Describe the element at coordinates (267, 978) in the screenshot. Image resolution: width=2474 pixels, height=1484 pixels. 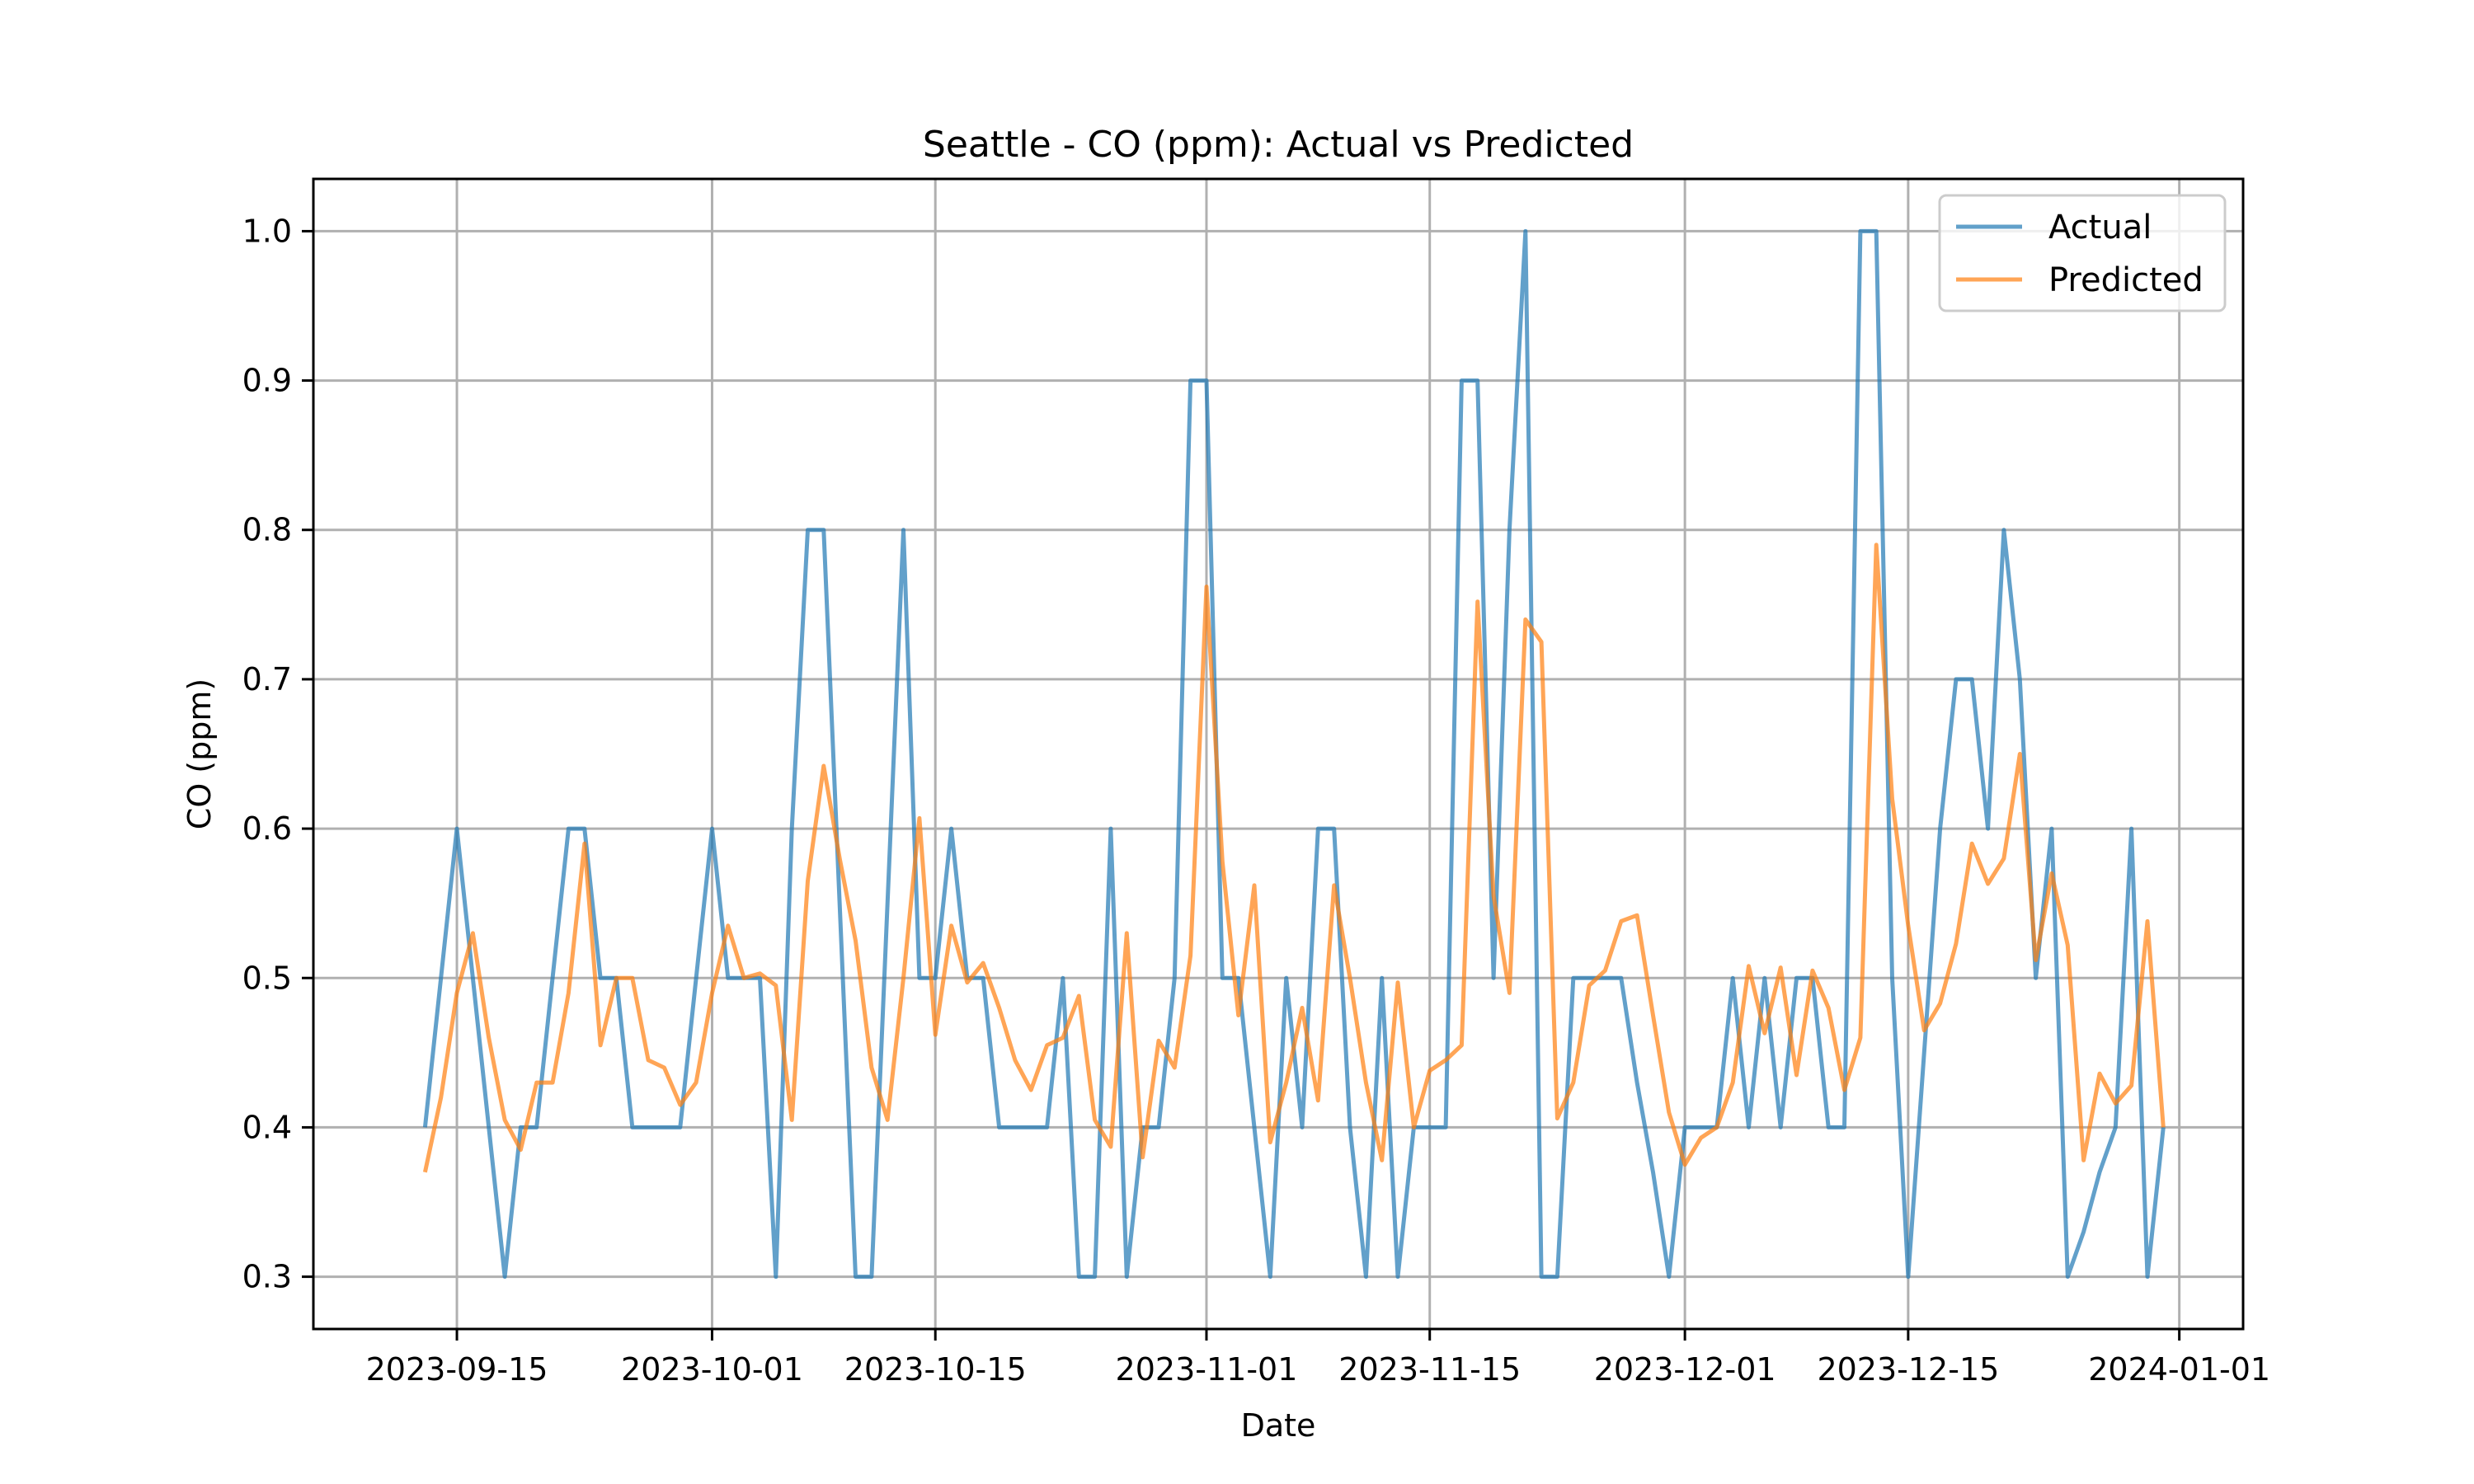
I see `y-tick-label: 0.5` at that location.